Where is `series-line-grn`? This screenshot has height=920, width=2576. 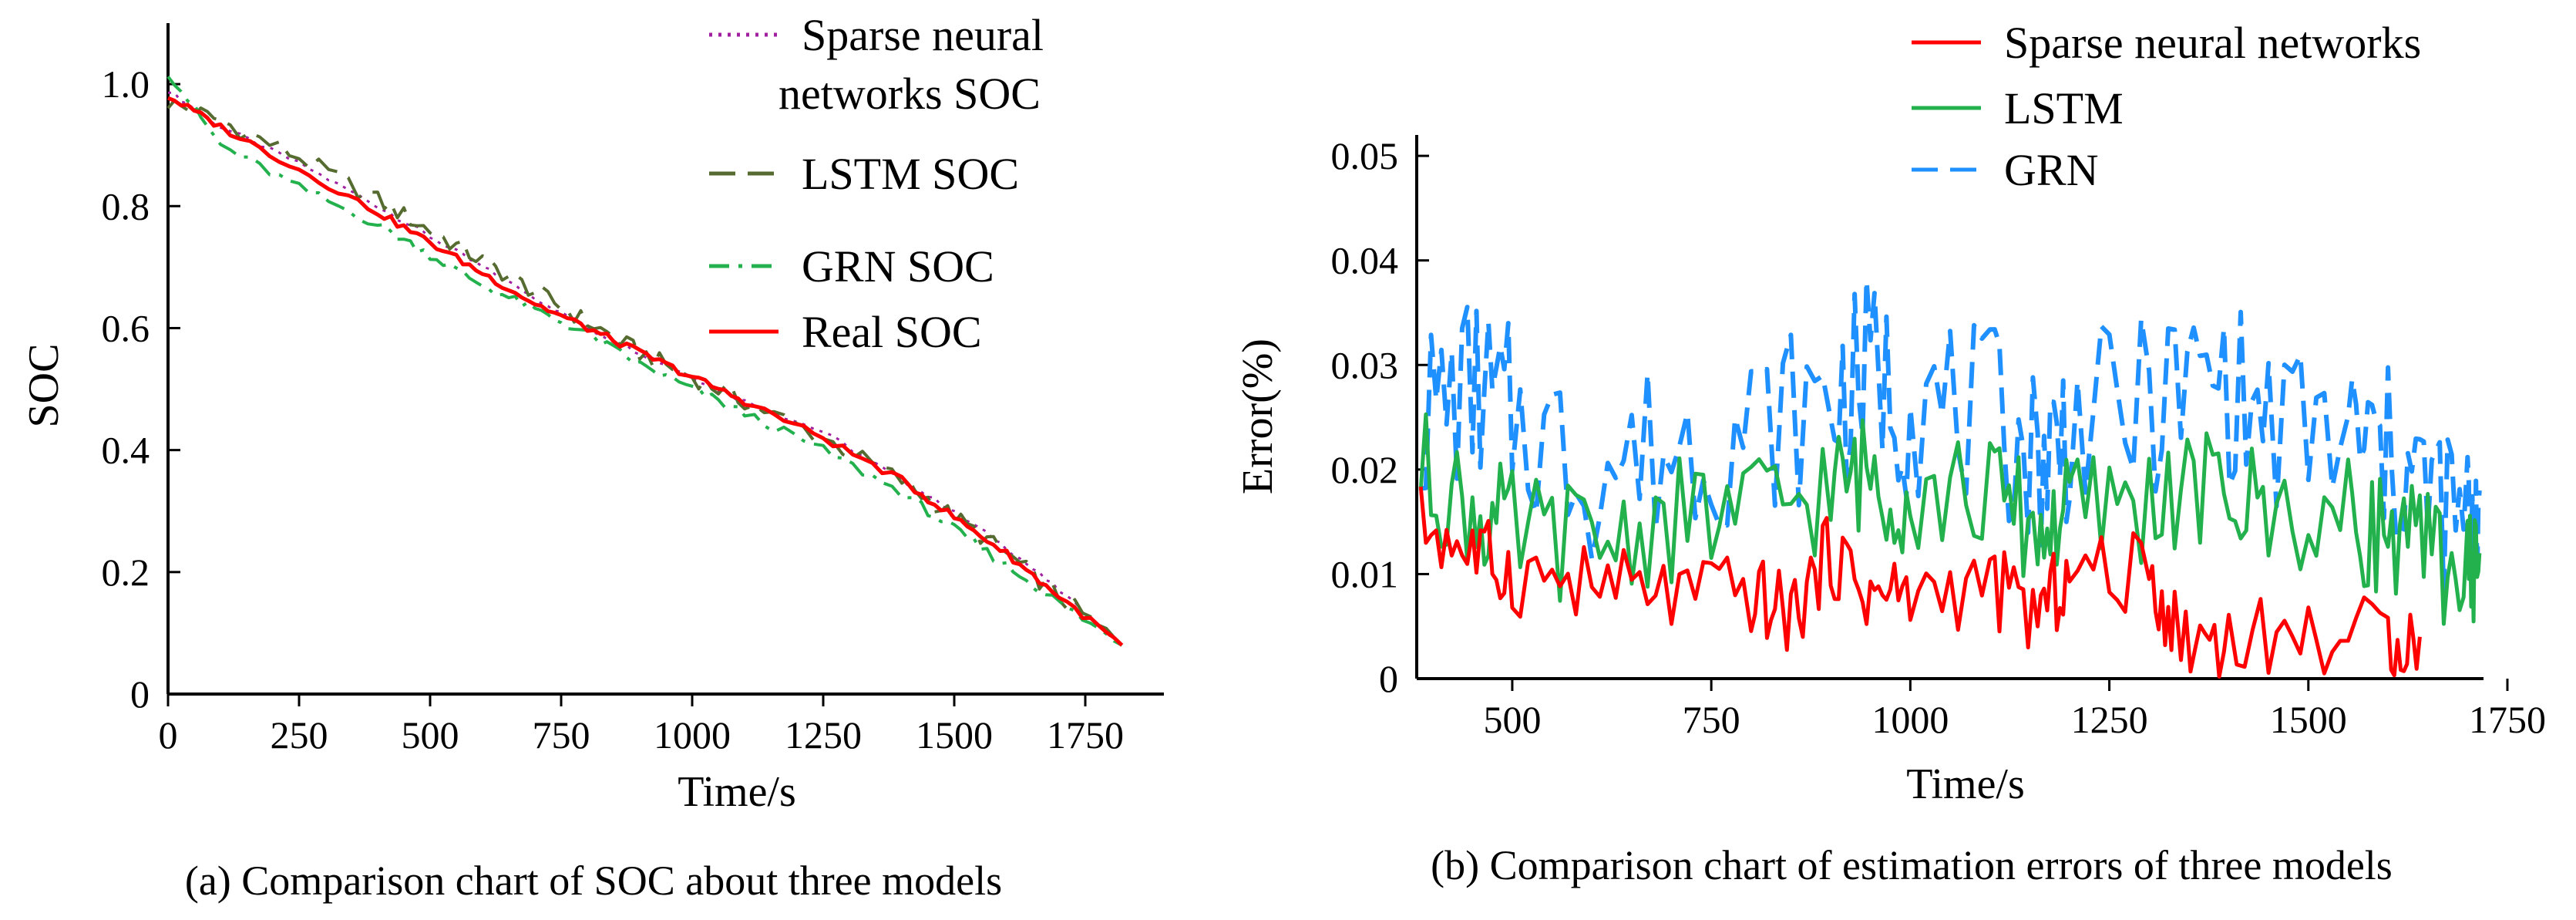 series-line-grn is located at coordinates (1951, 437).